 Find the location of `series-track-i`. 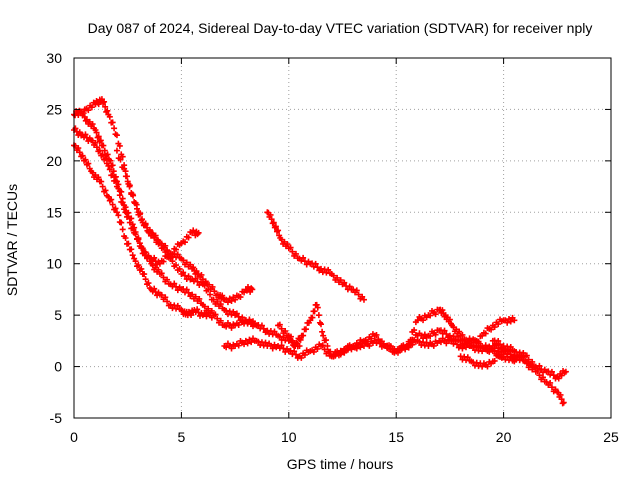

series-track-i is located at coordinates (460, 327).